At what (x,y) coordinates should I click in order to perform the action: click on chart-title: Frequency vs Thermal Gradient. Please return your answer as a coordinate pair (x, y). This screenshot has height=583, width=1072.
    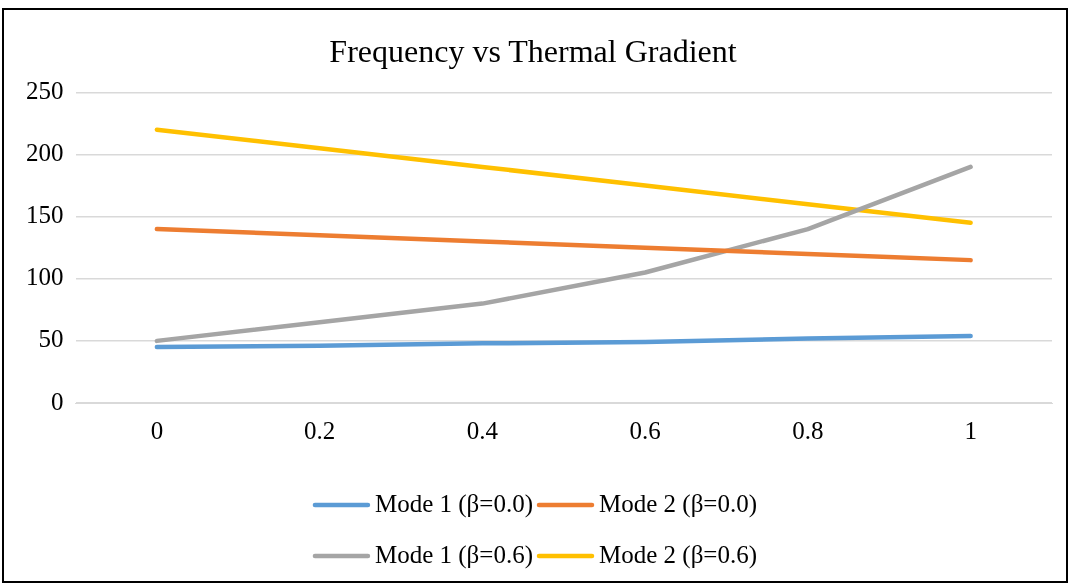
    Looking at the image, I should click on (533, 50).